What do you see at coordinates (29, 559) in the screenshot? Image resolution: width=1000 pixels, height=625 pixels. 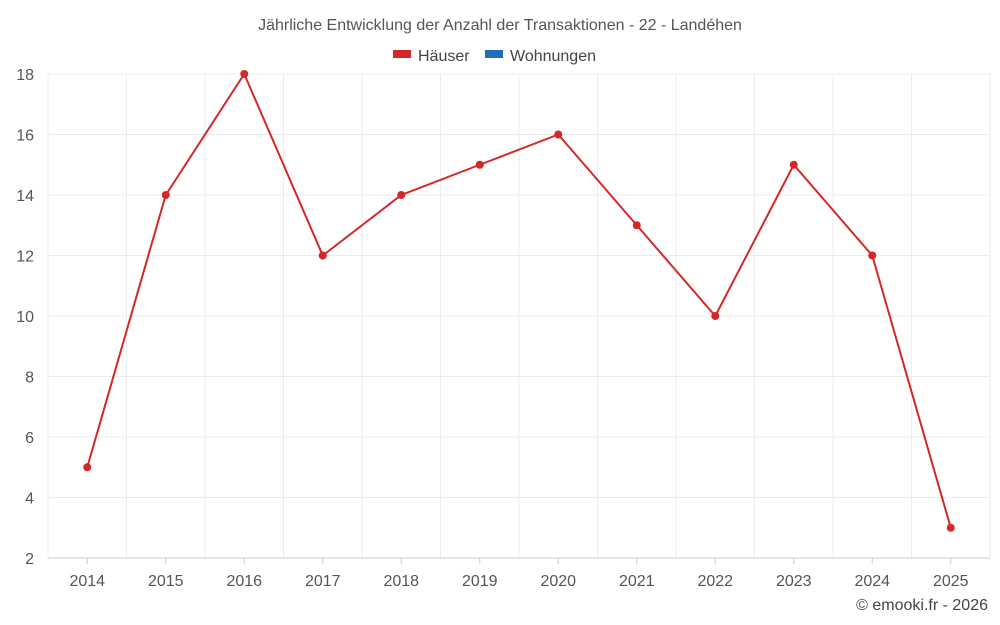 I see `y-tick-label: 2` at bounding box center [29, 559].